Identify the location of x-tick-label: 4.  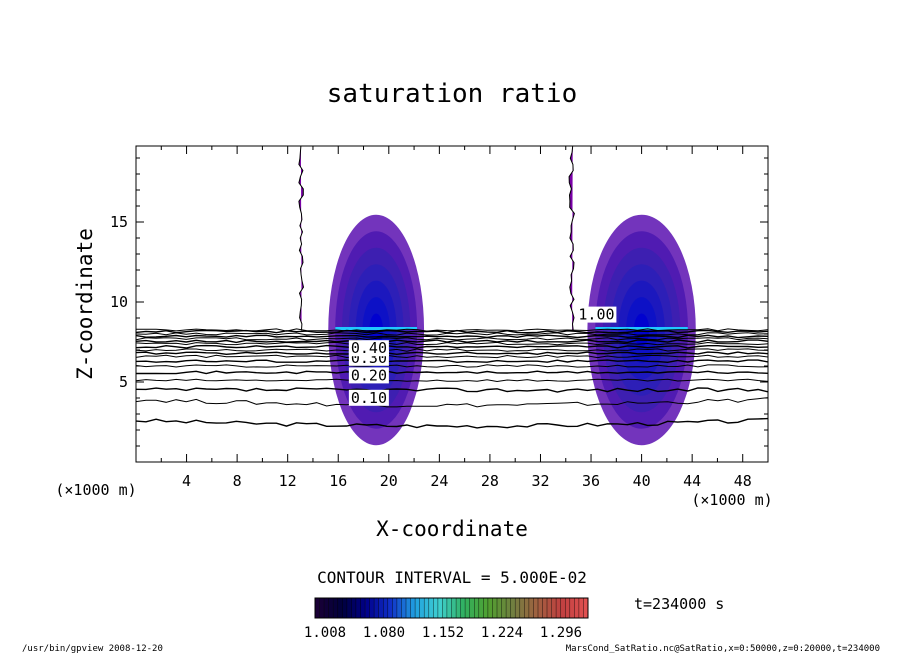
(186, 481).